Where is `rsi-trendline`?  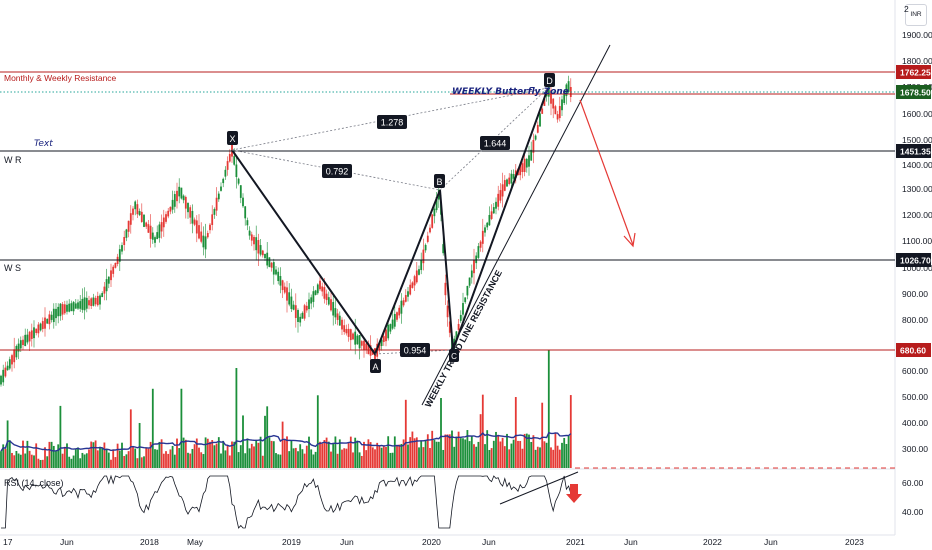
rsi-trendline is located at coordinates (539, 488).